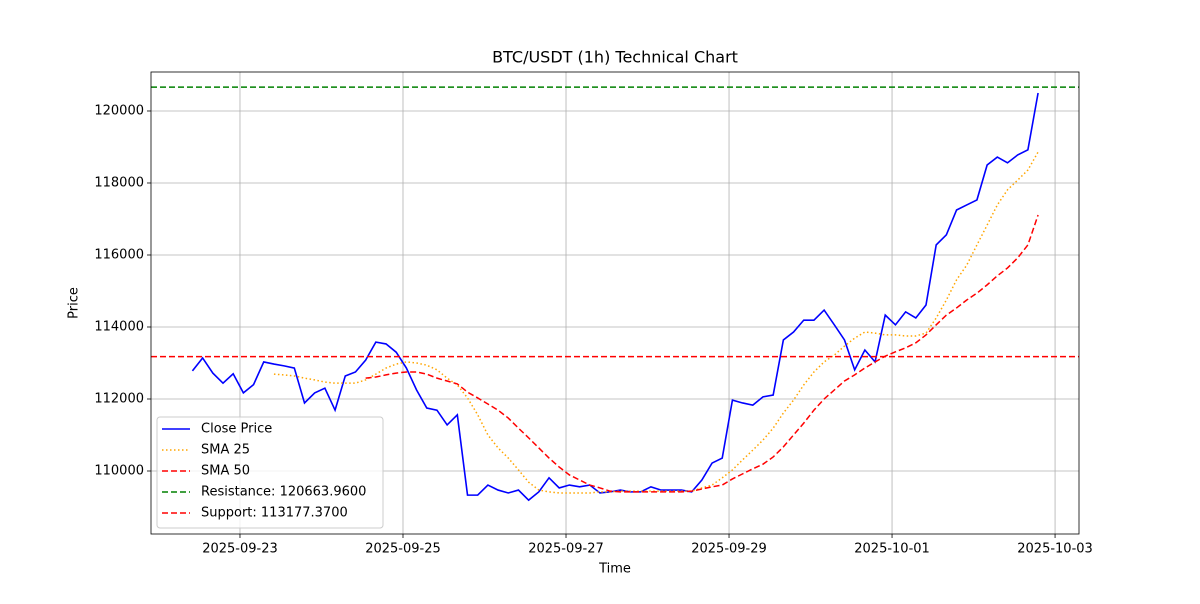  What do you see at coordinates (119, 398) in the screenshot?
I see `y-tick-label: 112000` at bounding box center [119, 398].